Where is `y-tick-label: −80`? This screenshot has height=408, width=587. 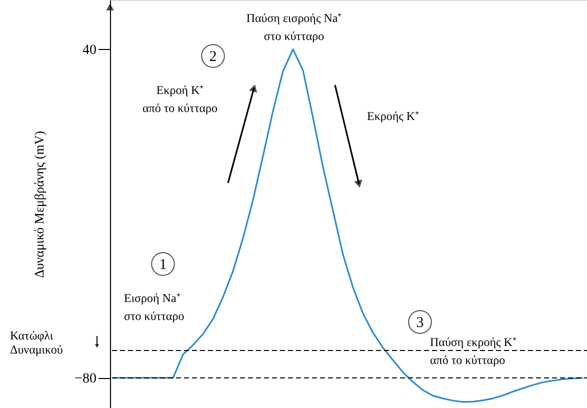 y-tick-label: −80 is located at coordinates (85, 378).